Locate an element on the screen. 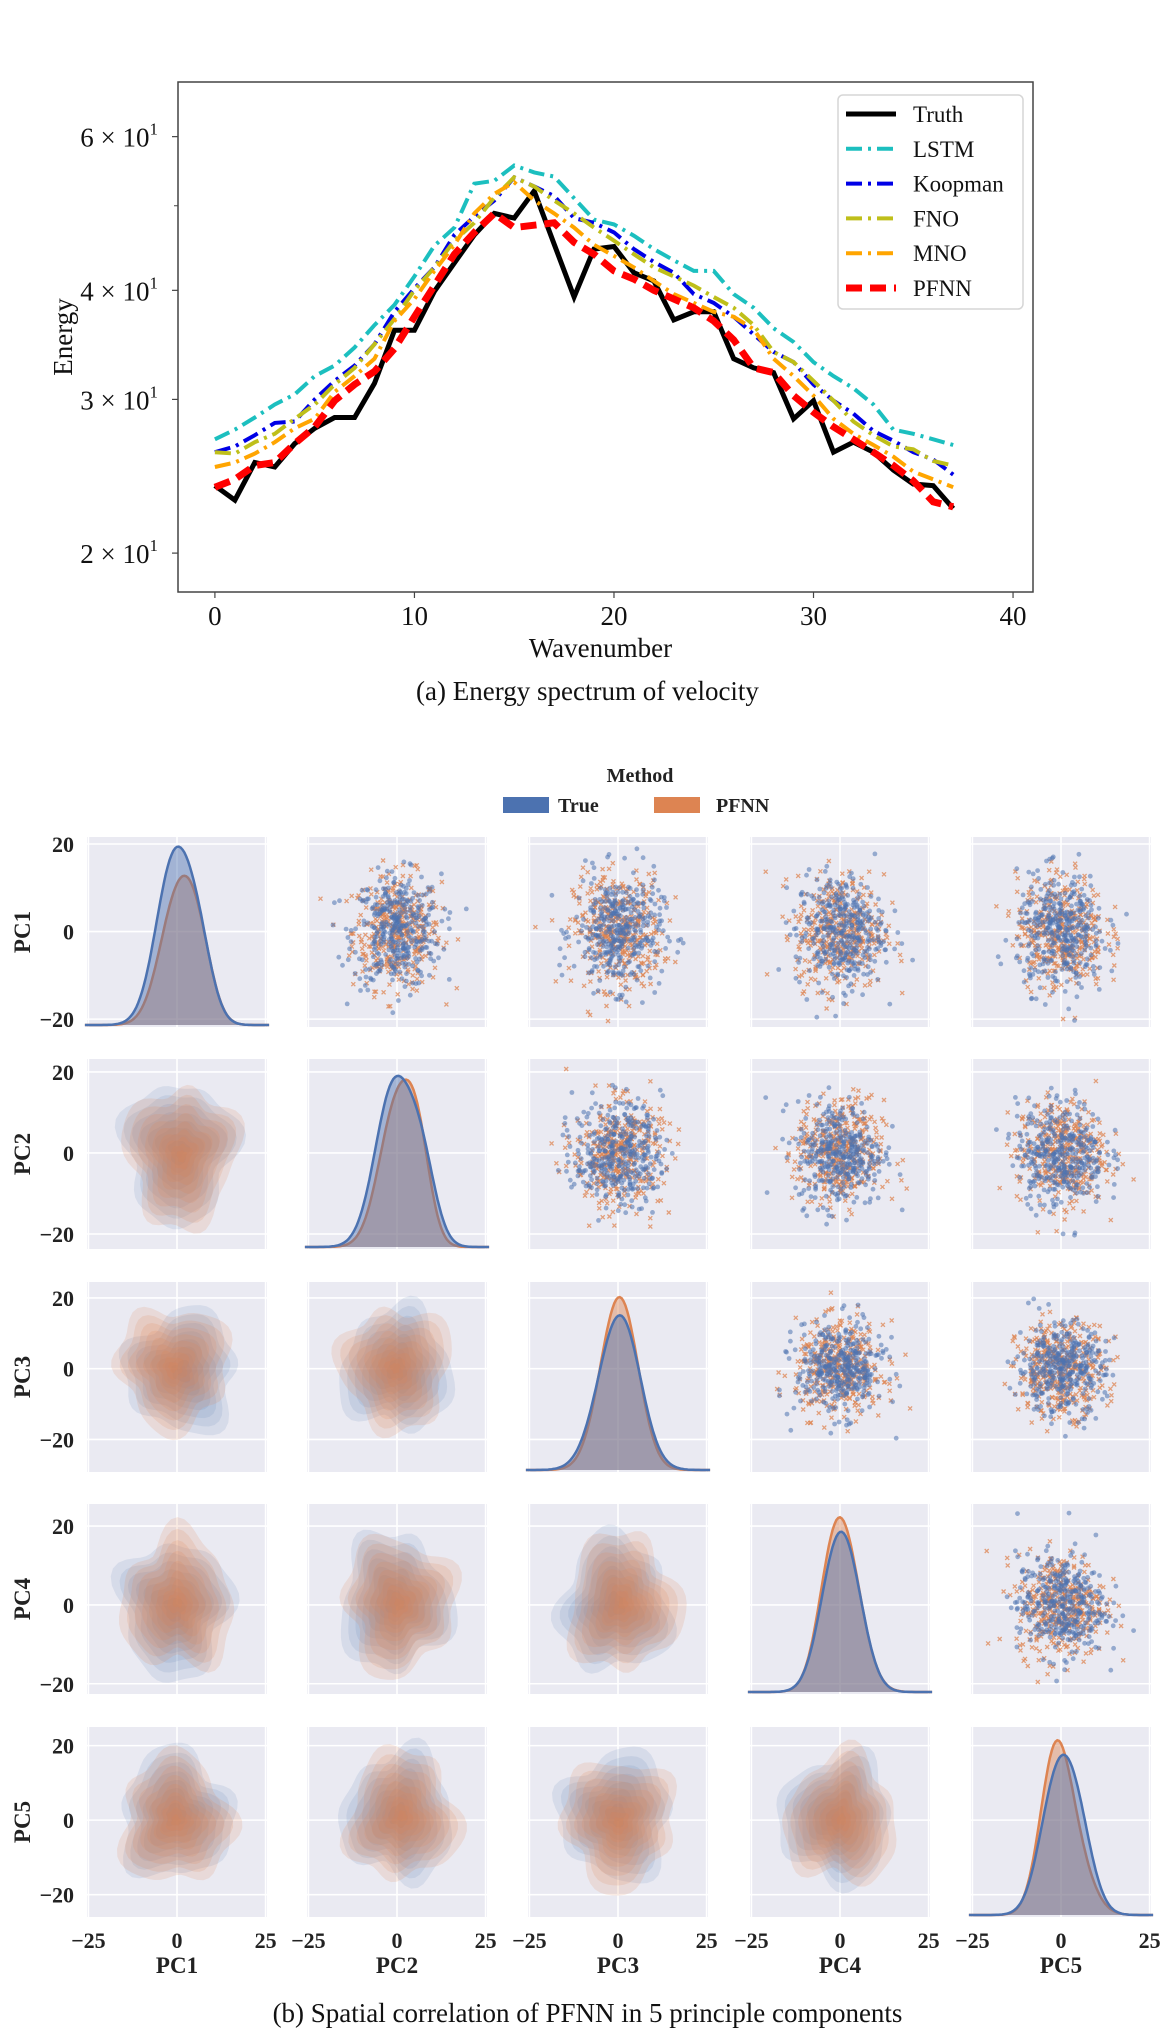 Image resolution: width=1175 pixels, height=2031 pixels. y-tick-label: 6 × 10¹ is located at coordinates (119, 136).